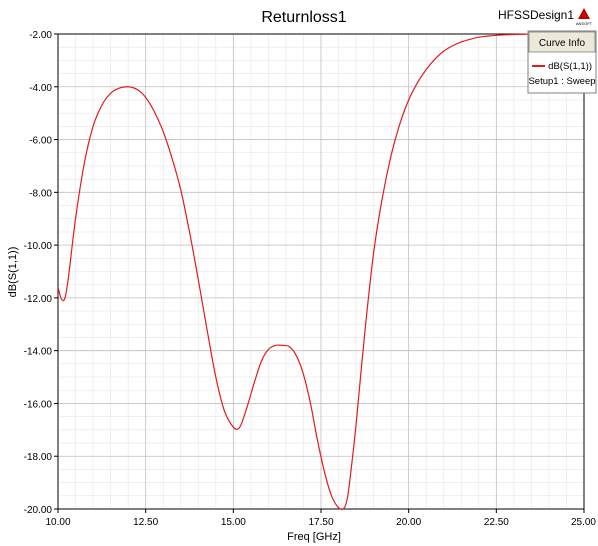 The width and height of the screenshot is (598, 546). I want to click on x-tick-label: 12.50, so click(145, 522).